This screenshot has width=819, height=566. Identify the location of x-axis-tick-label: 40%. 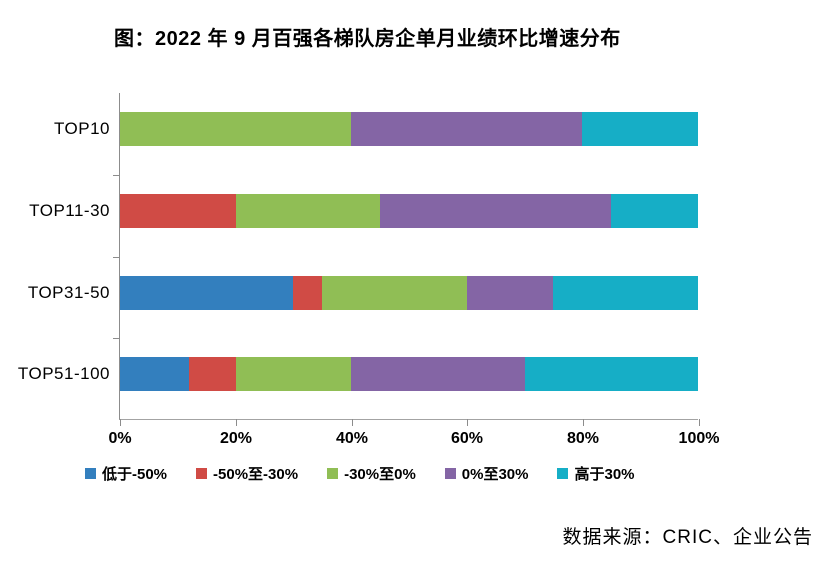
(352, 438).